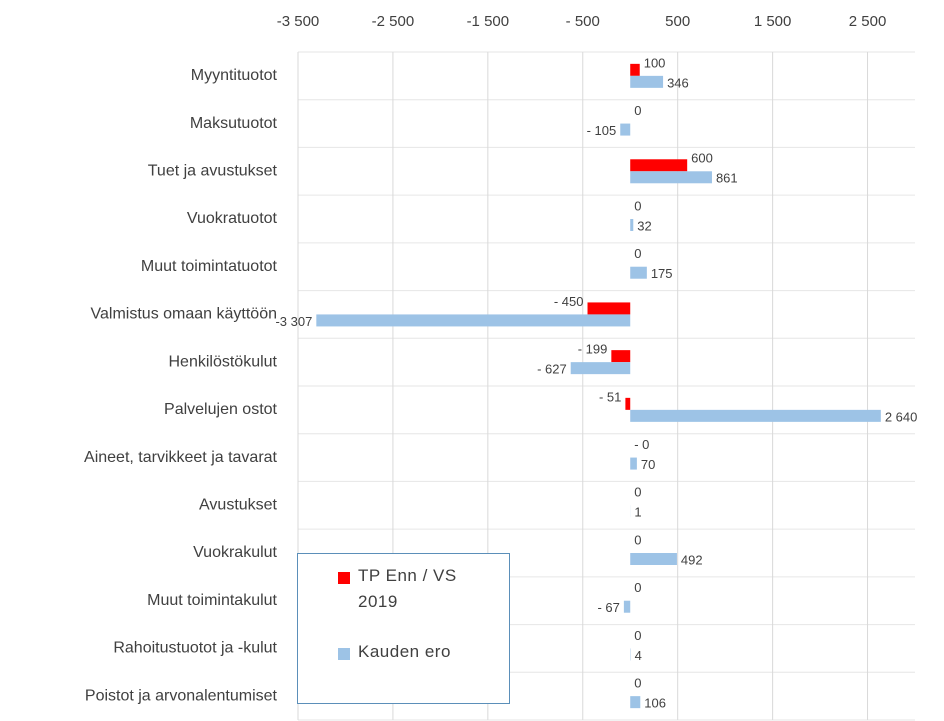 The image size is (944, 721). What do you see at coordinates (608, 607) in the screenshot?
I see `data-label: - 67` at bounding box center [608, 607].